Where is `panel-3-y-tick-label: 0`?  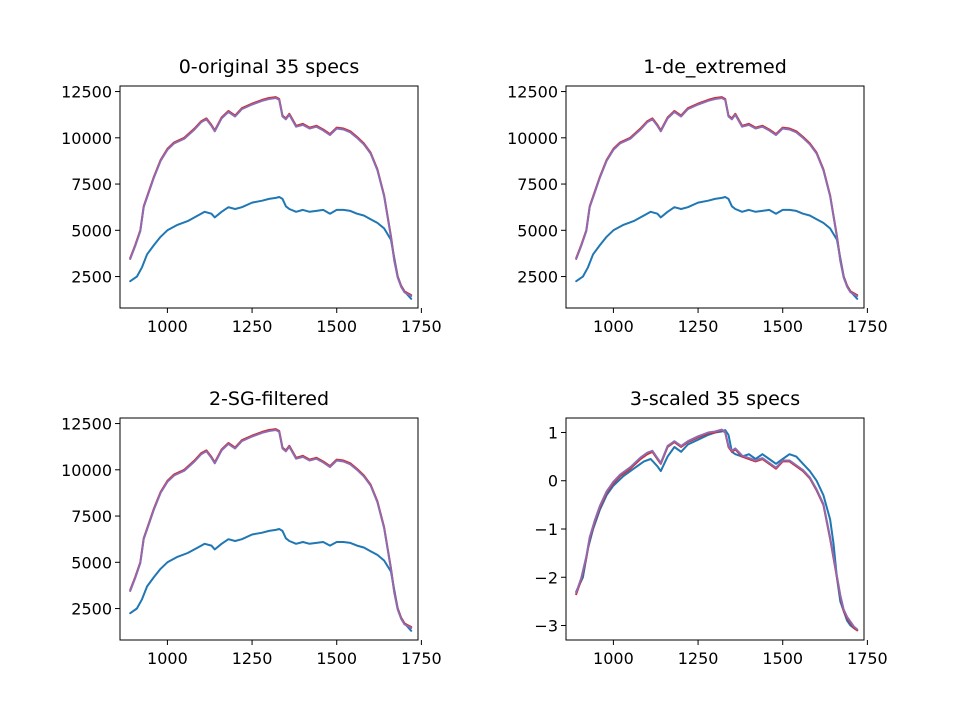 panel-3-y-tick-label: 0 is located at coordinates (553, 481).